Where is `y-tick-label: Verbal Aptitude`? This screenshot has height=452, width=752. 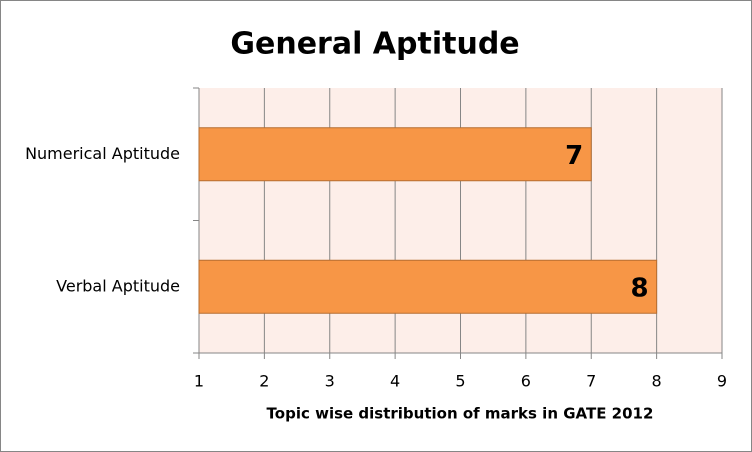 y-tick-label: Verbal Aptitude is located at coordinates (118, 285).